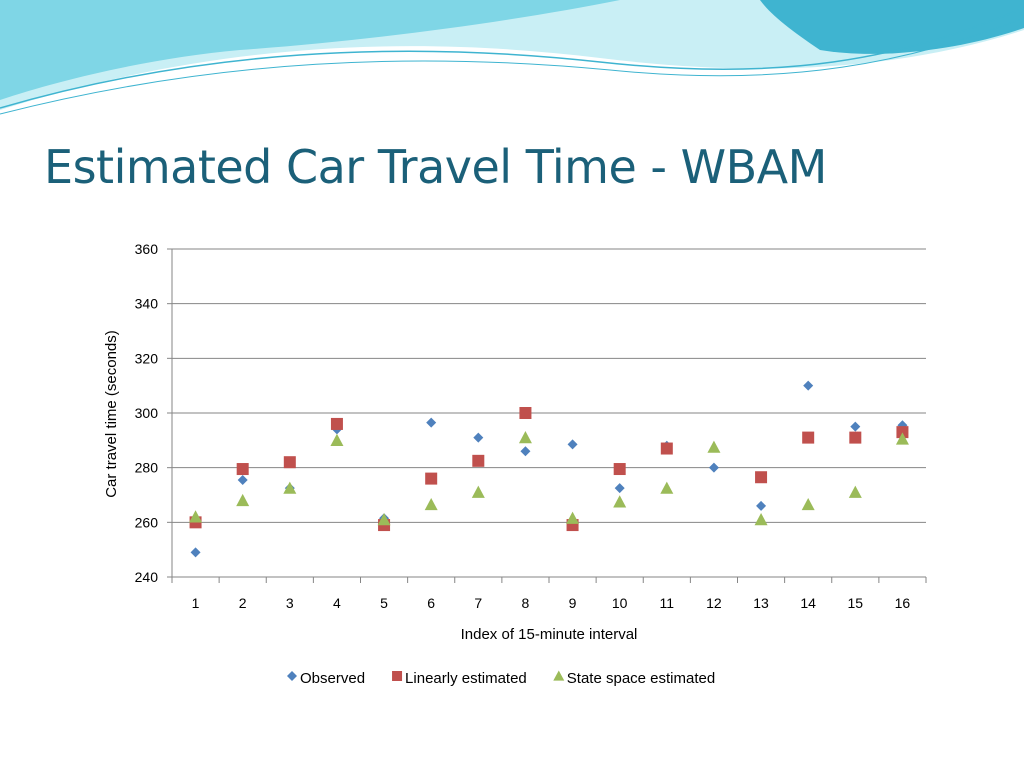 This screenshot has width=1024, height=768. What do you see at coordinates (466, 678) in the screenshot?
I see `legend-label: Linearly estimated` at bounding box center [466, 678].